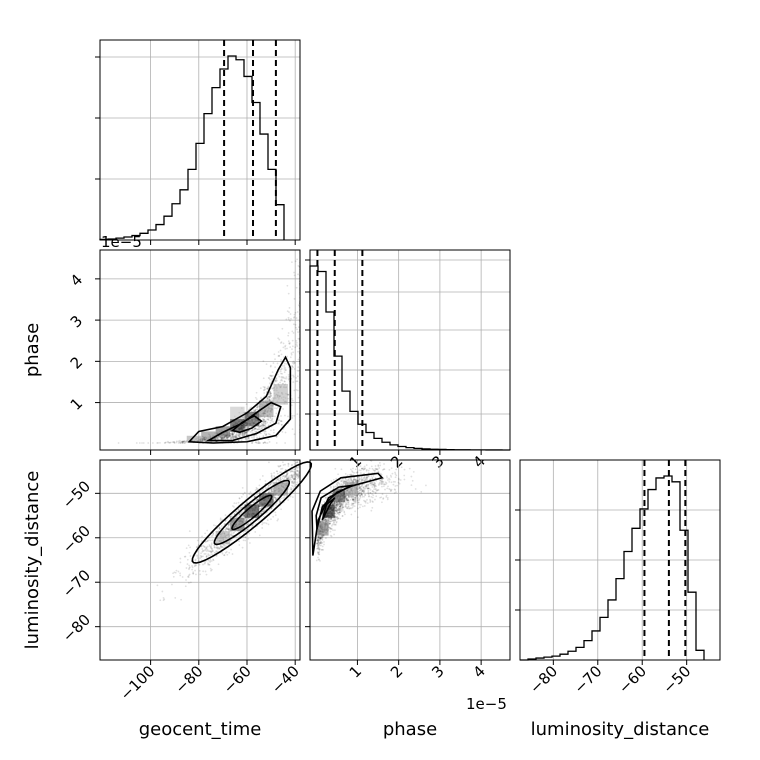  What do you see at coordinates (486, 704) in the screenshot?
I see `offset-label-phase: 1e−5` at bounding box center [486, 704].